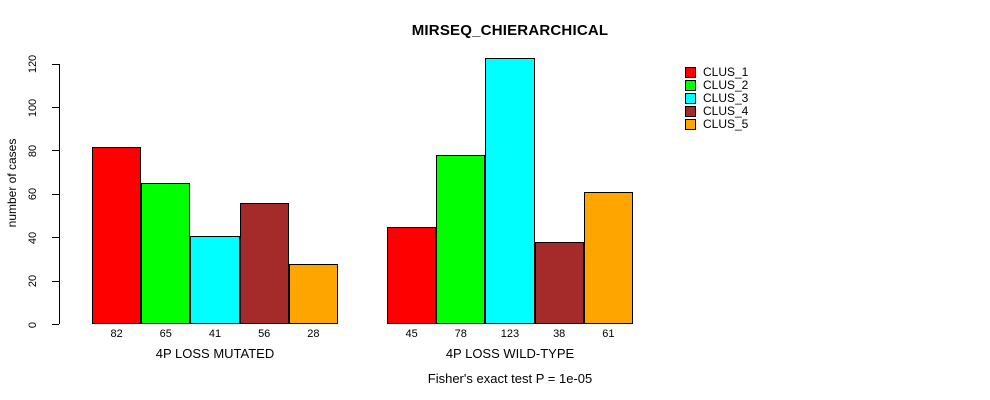 This screenshot has height=400, width=990. Describe the element at coordinates (608, 258) in the screenshot. I see `bar-clus_5-group1` at that location.